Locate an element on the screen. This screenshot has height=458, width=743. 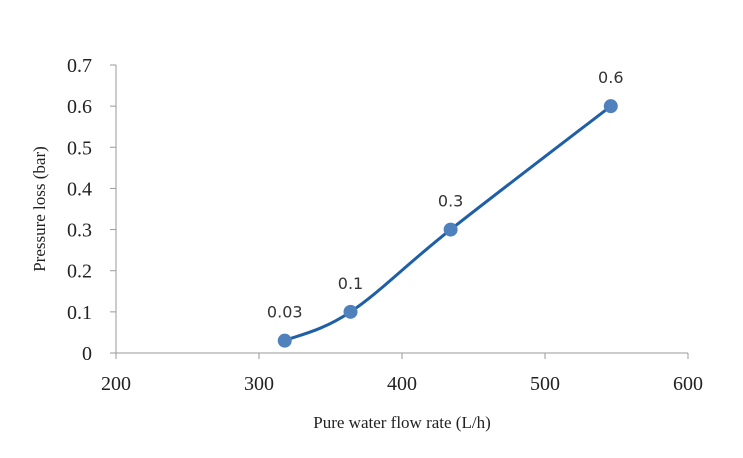
y-tick-label: 0.1 is located at coordinates (79, 313).